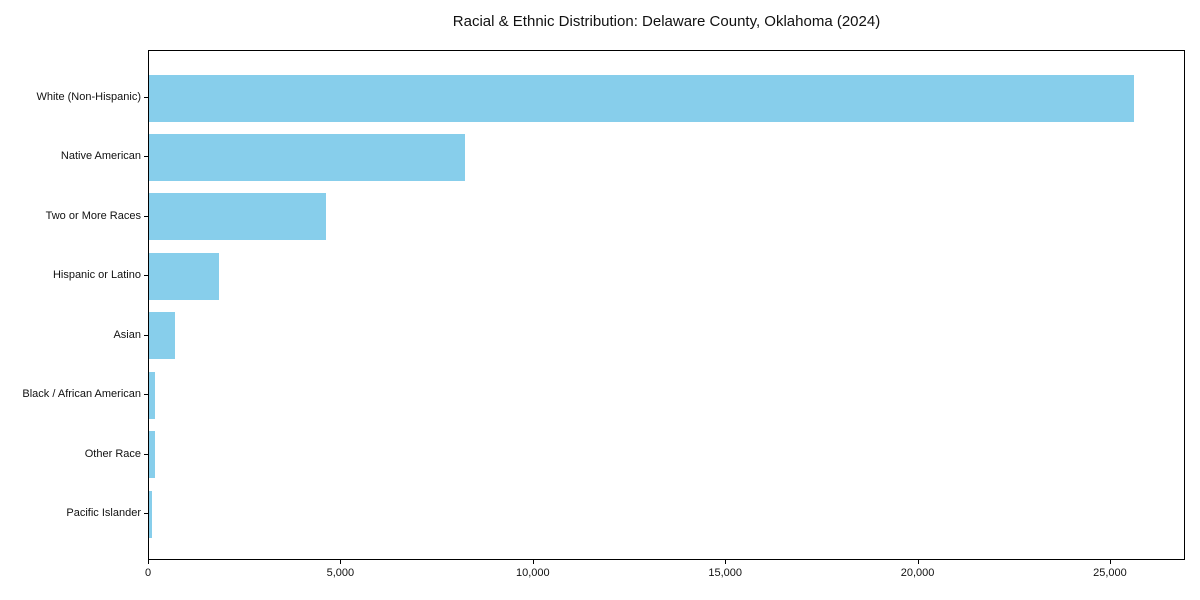 The height and width of the screenshot is (600, 1200). I want to click on x-tick-label: 0, so click(148, 573).